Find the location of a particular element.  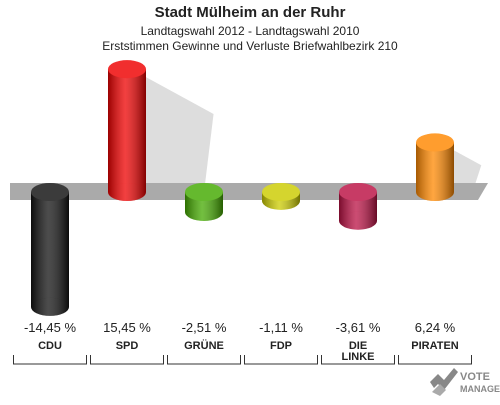

value-label-piraten: 6,24 % is located at coordinates (435, 327).